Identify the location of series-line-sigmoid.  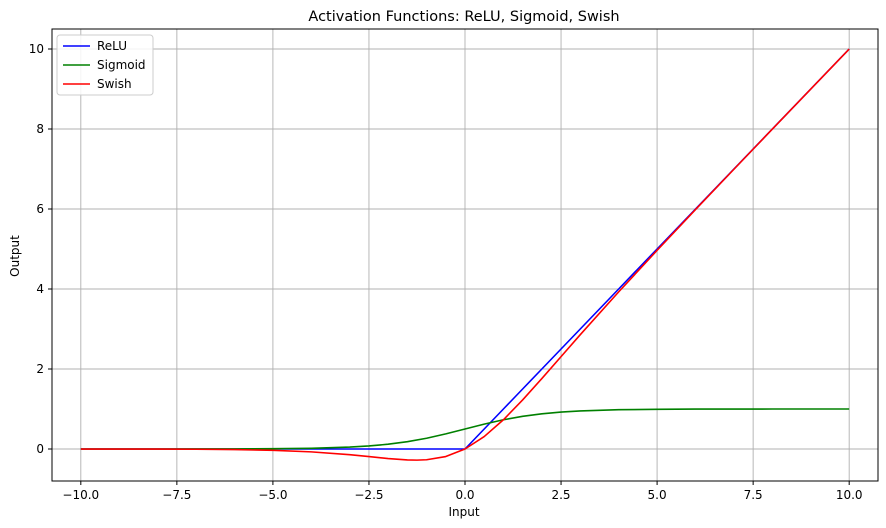
(465, 429).